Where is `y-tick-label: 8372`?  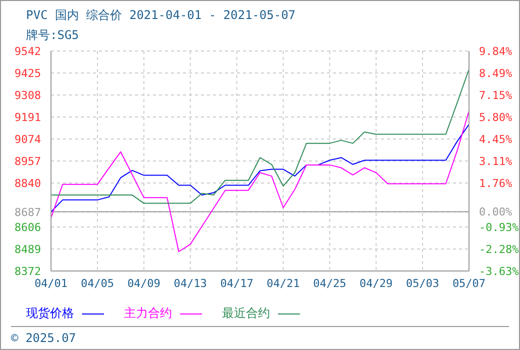 y-tick-label: 8372 is located at coordinates (27, 271).